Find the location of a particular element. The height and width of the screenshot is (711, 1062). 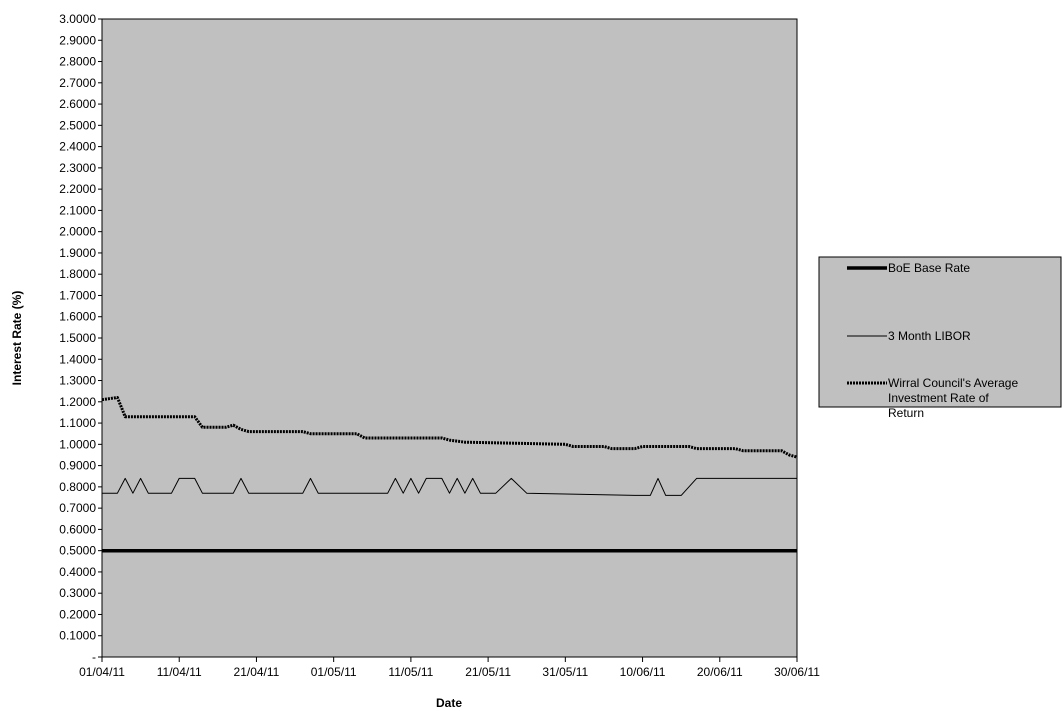

legend-label-wirral-line2: Investment Rate of is located at coordinates (938, 398).